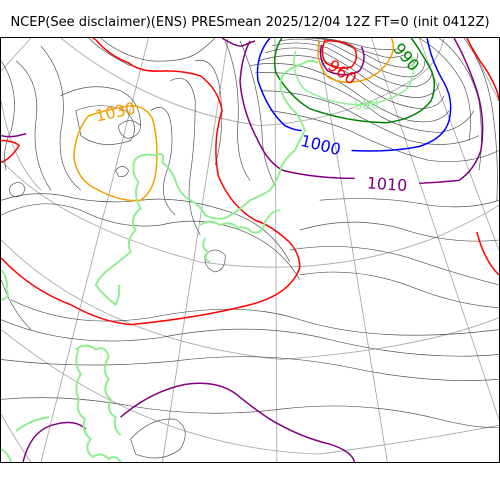 This screenshot has height=500, width=500. I want to click on label-960: 960, so click(342, 72).